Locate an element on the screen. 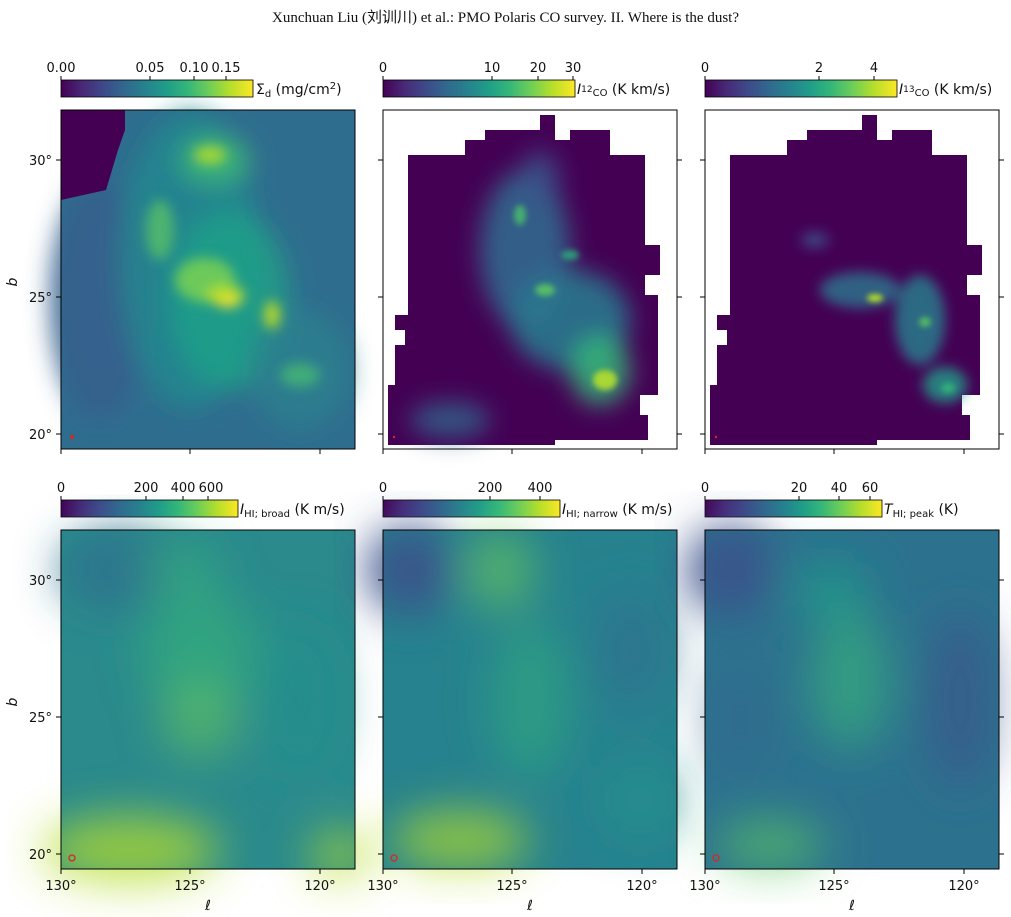 This screenshot has height=917, width=1011. map-co12-emission is located at coordinates (520, 294).